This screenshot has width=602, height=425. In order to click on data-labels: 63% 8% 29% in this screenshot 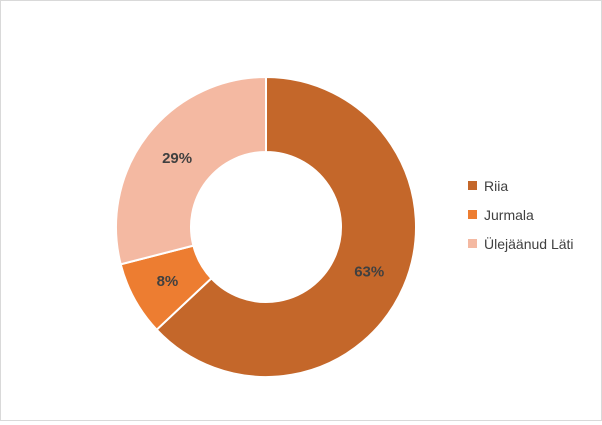, I will do `click(271, 220)`.